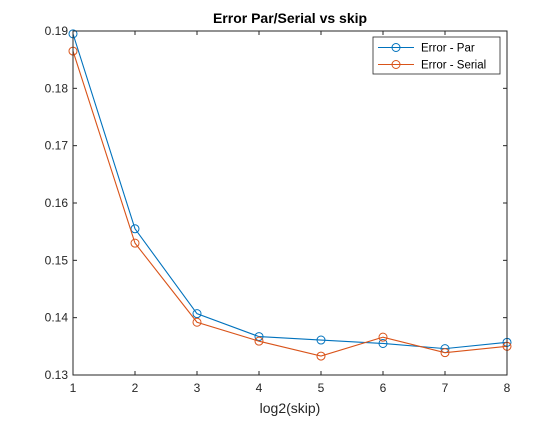 The image size is (560, 425). Describe the element at coordinates (57, 146) in the screenshot. I see `y-tick-label: 0.17` at that location.